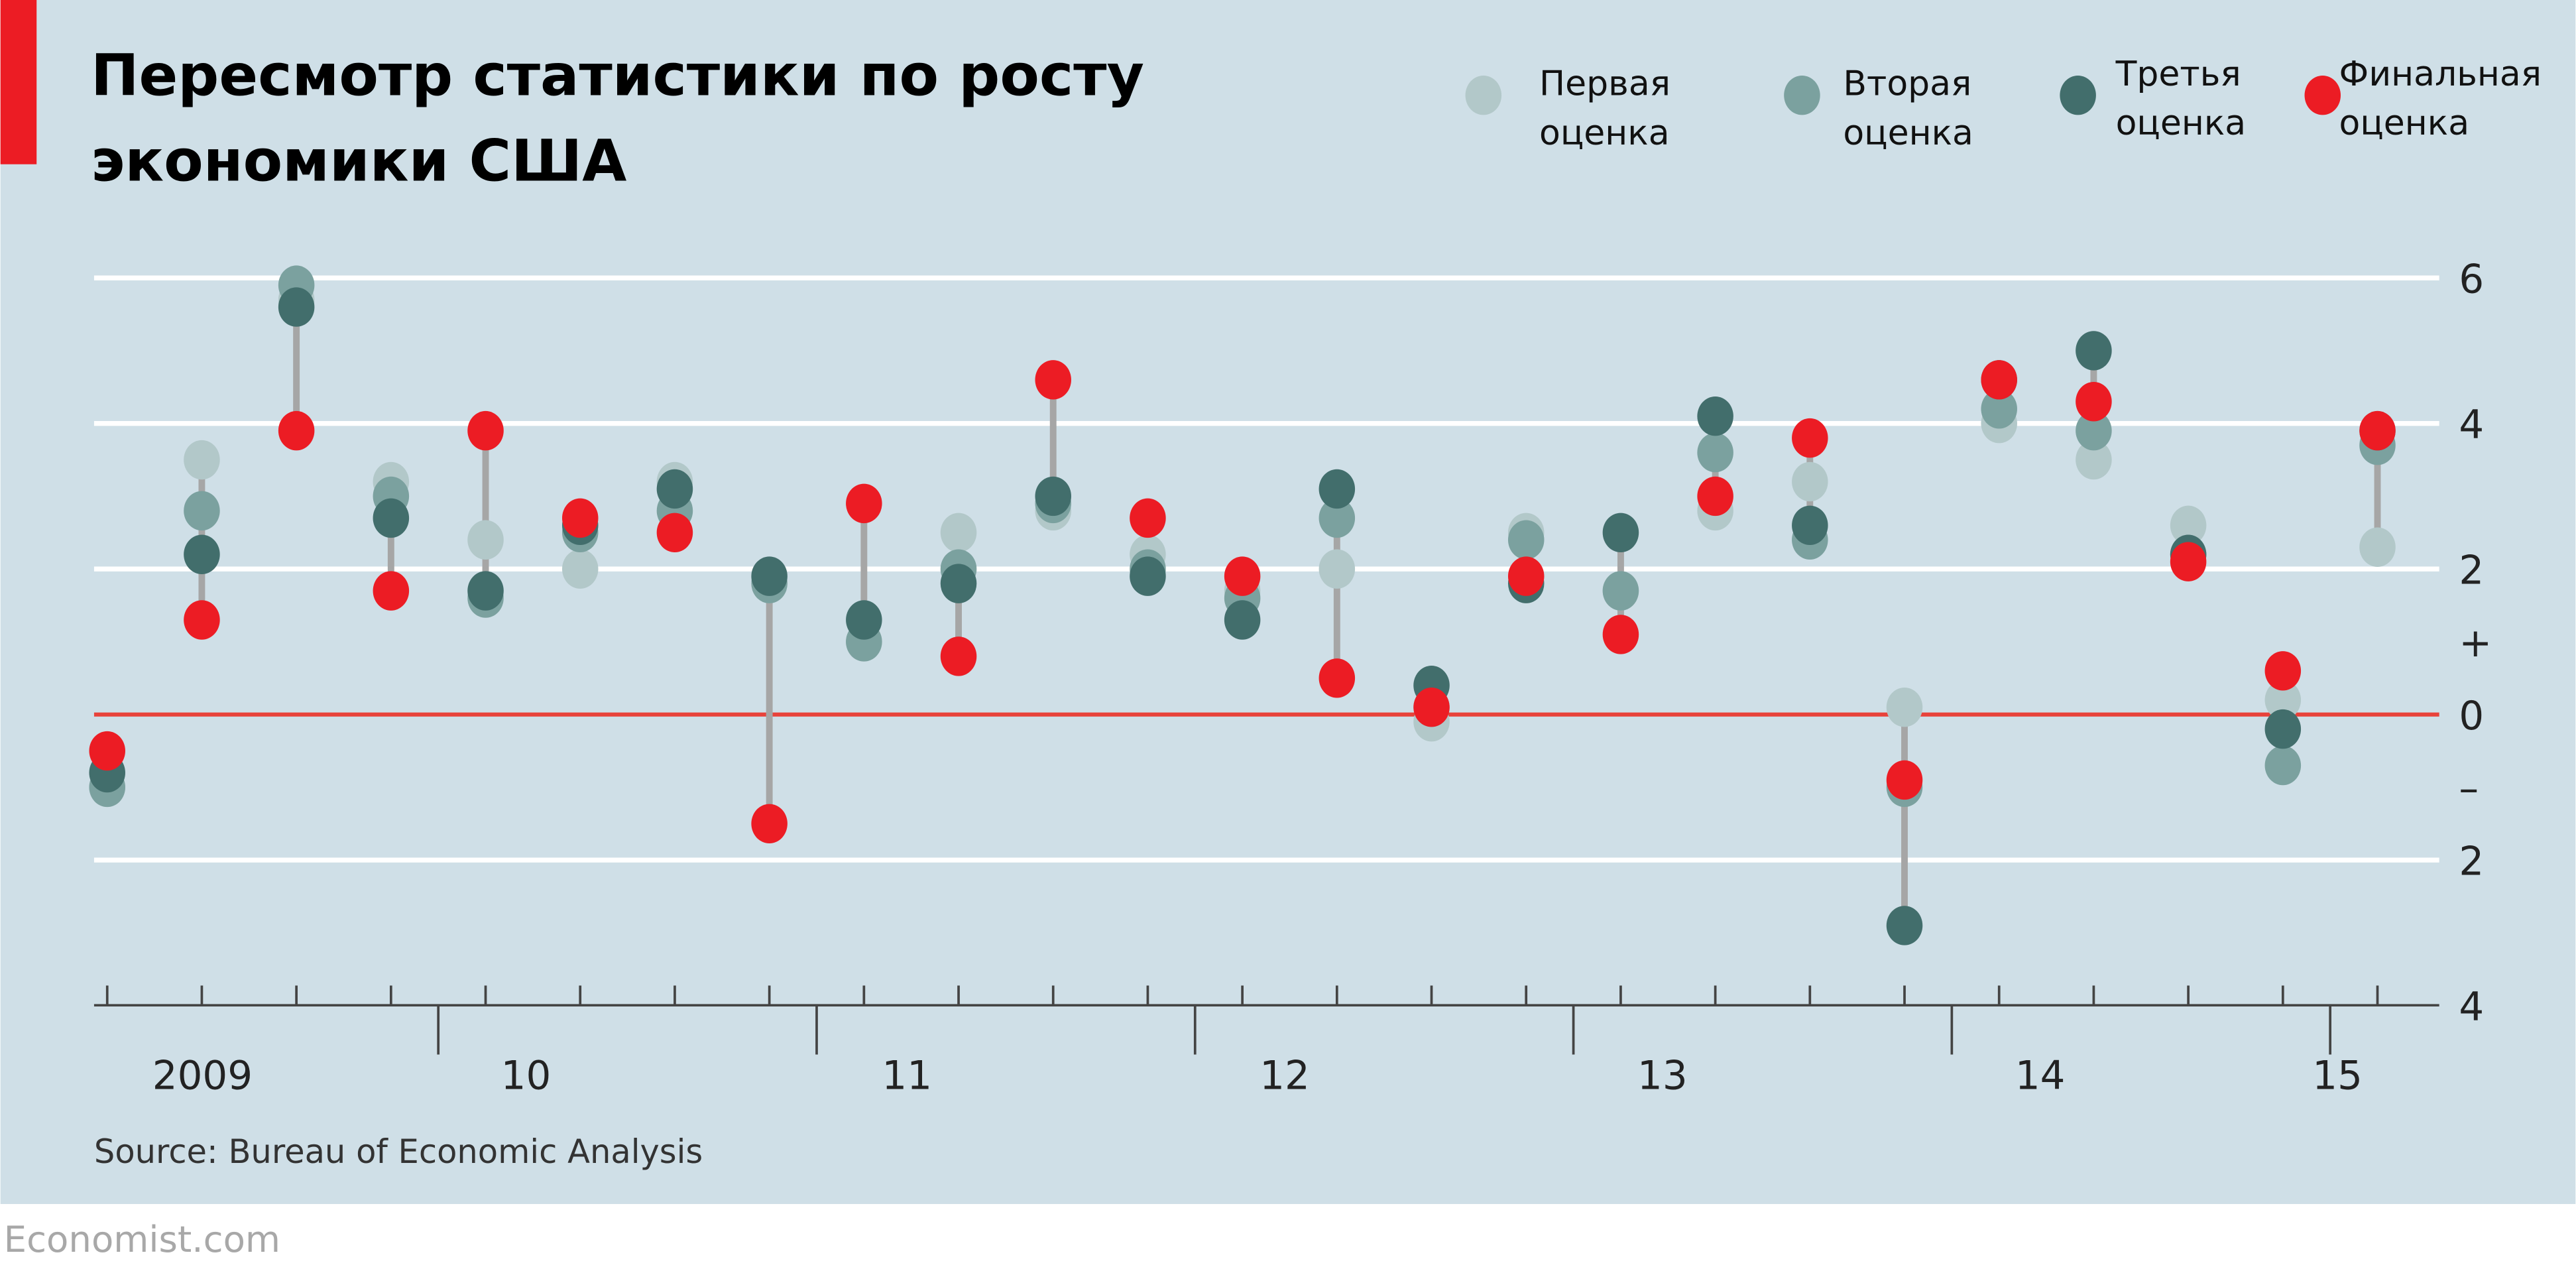  Describe the element at coordinates (1604, 84) in the screenshot. I see `legend-label-first: Первая` at that location.